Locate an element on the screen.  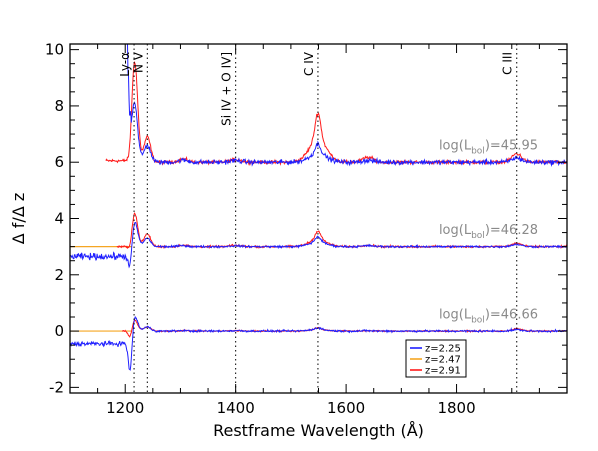
y-tick-label: 6 is located at coordinates (59, 162).